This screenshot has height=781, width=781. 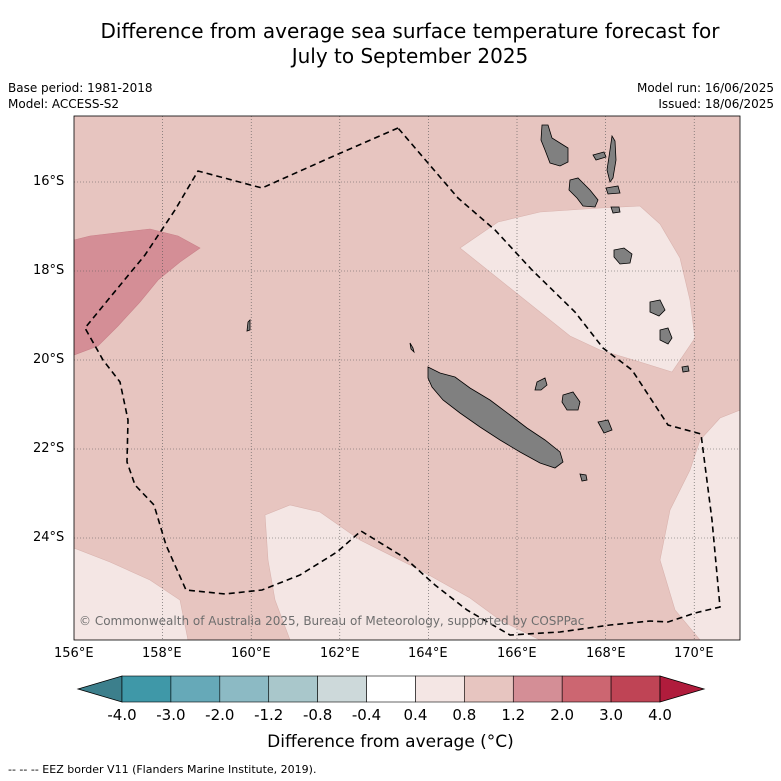 What do you see at coordinates (412, 348) in the screenshot?
I see `belep-islands` at bounding box center [412, 348].